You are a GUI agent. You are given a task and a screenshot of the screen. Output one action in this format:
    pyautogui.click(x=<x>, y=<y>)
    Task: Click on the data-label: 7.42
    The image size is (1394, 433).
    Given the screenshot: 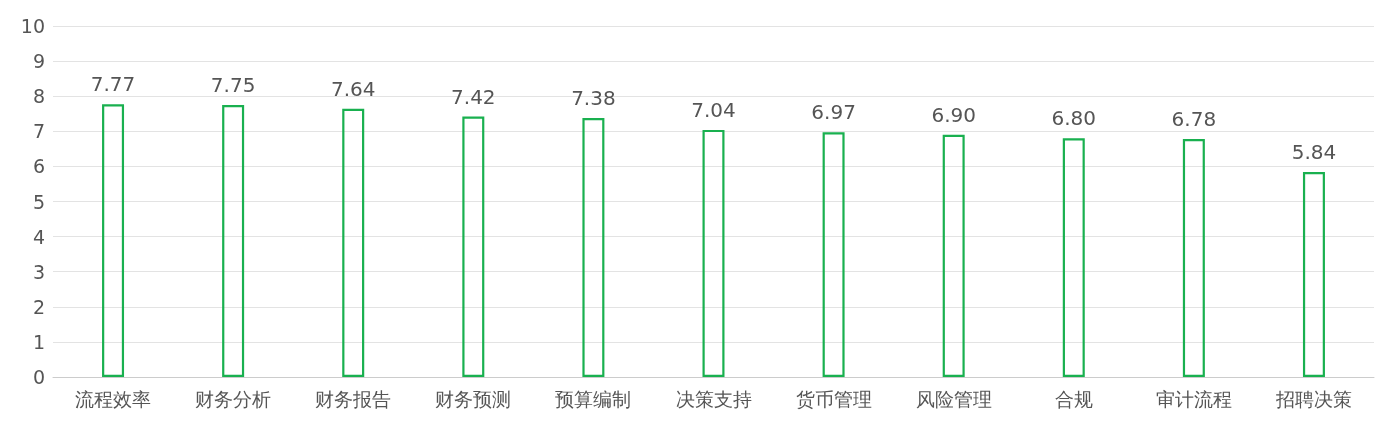 What is the action you would take?
    pyautogui.click(x=473, y=96)
    